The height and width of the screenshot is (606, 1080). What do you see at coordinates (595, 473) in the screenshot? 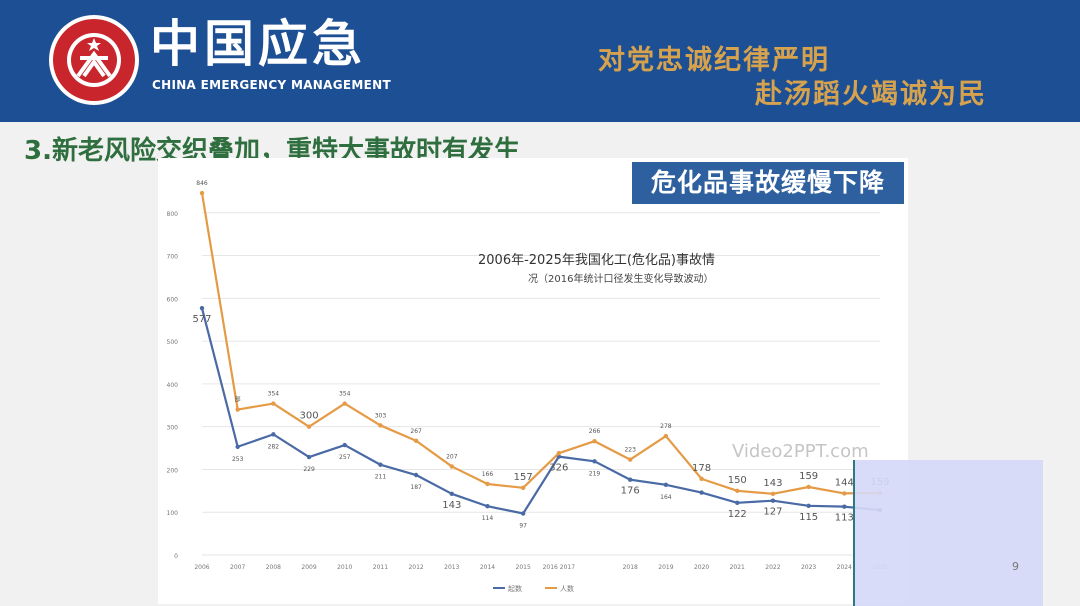
I see `data-label: 219` at bounding box center [595, 473].